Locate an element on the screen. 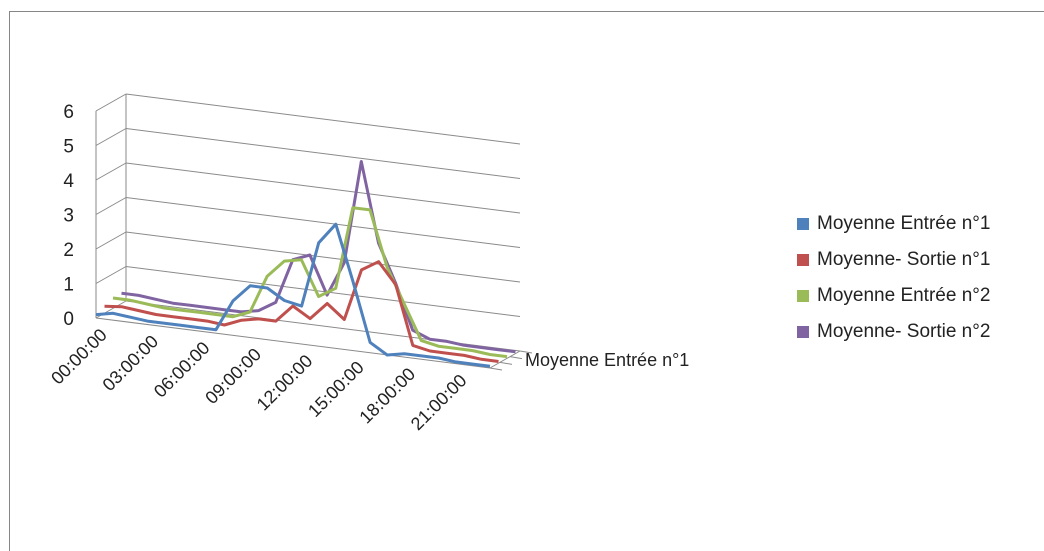  depth-axis-line is located at coordinates (505, 359).